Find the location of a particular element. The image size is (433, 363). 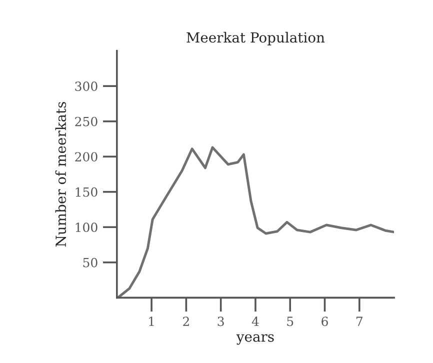

y-axis-title: Number of meerkats is located at coordinates (60, 174).